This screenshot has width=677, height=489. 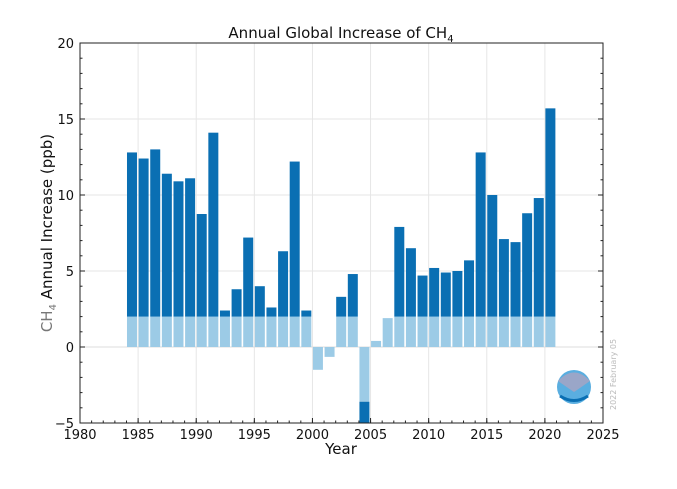 What do you see at coordinates (370, 435) in the screenshot?
I see `x-tick-label: 2005` at bounding box center [370, 435].